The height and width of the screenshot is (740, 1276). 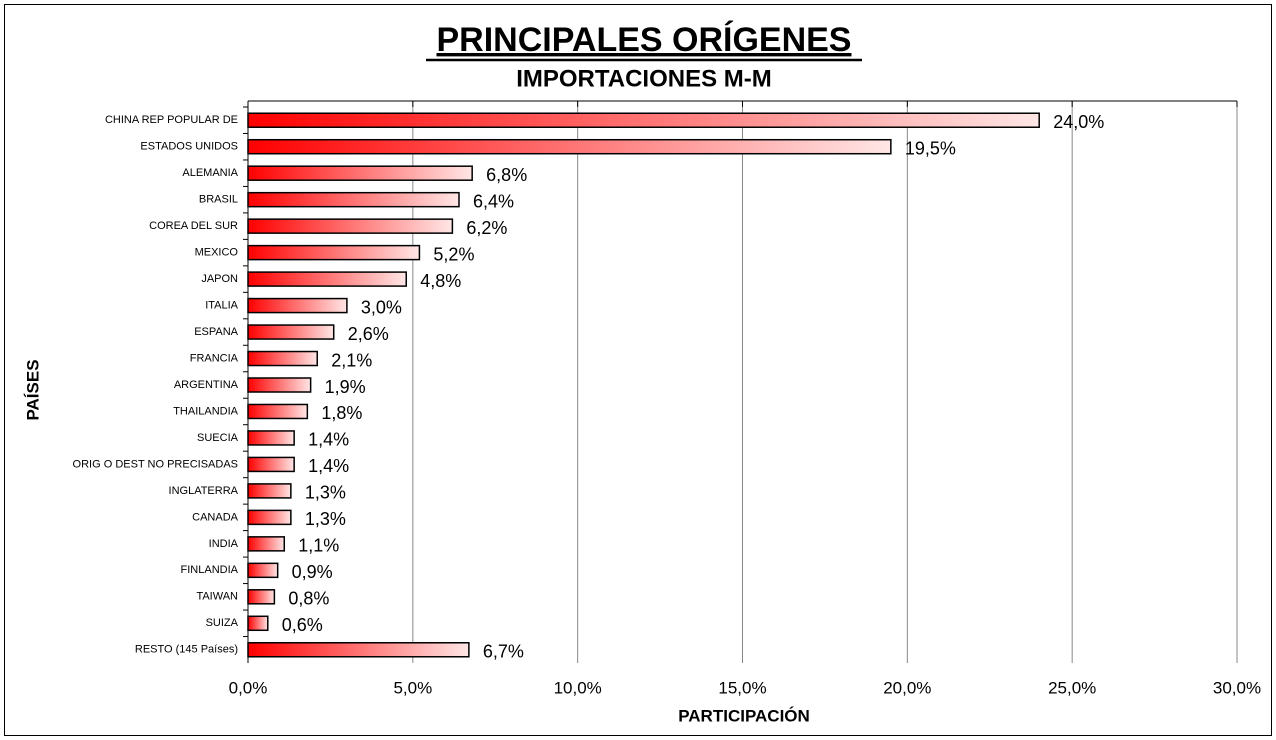 What do you see at coordinates (215, 517) in the screenshot?
I see `y-tick-label: CANADA` at bounding box center [215, 517].